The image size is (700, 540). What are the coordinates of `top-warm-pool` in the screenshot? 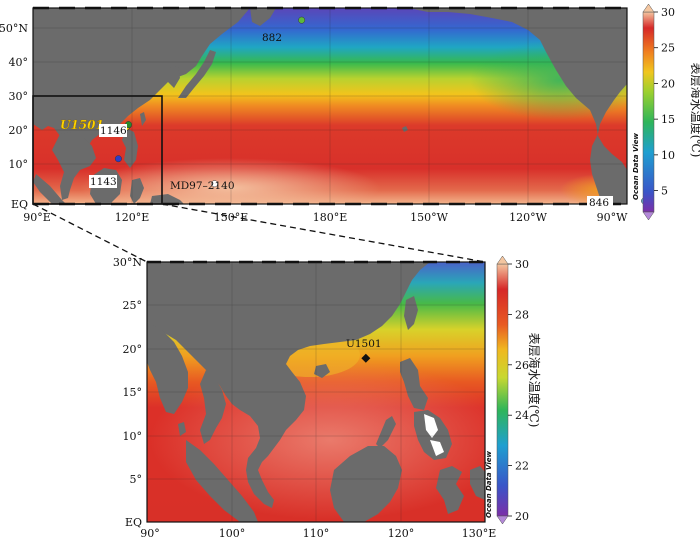 It's located at (230, 181).